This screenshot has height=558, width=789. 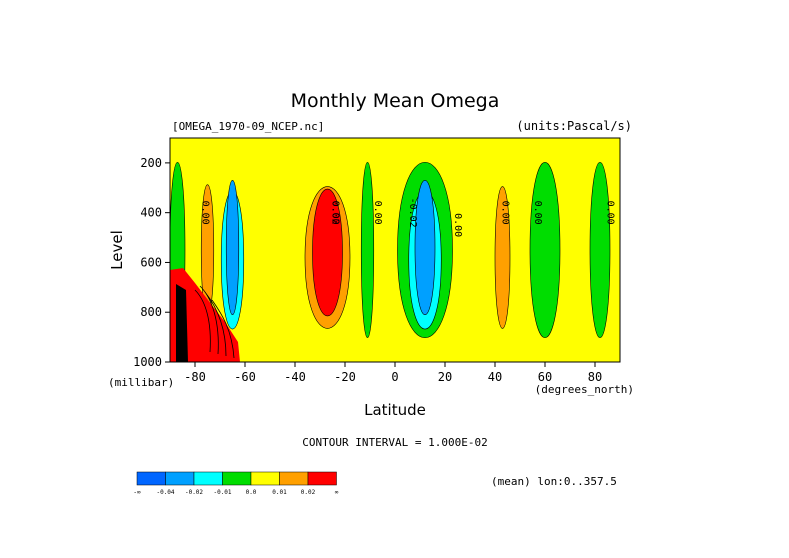 I want to click on y-tick-label: 1000, so click(x=147, y=362).